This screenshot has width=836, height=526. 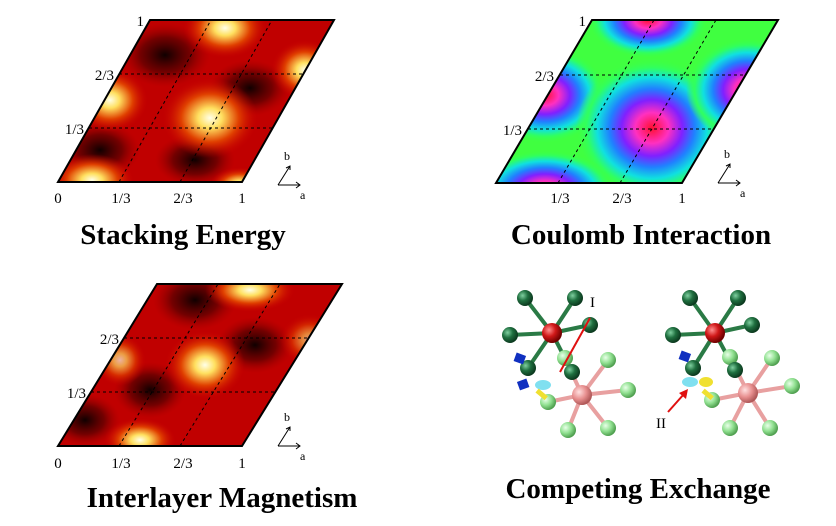 What do you see at coordinates (728, 363) in the screenshot?
I see `exchange-cluster-right: II` at bounding box center [728, 363].